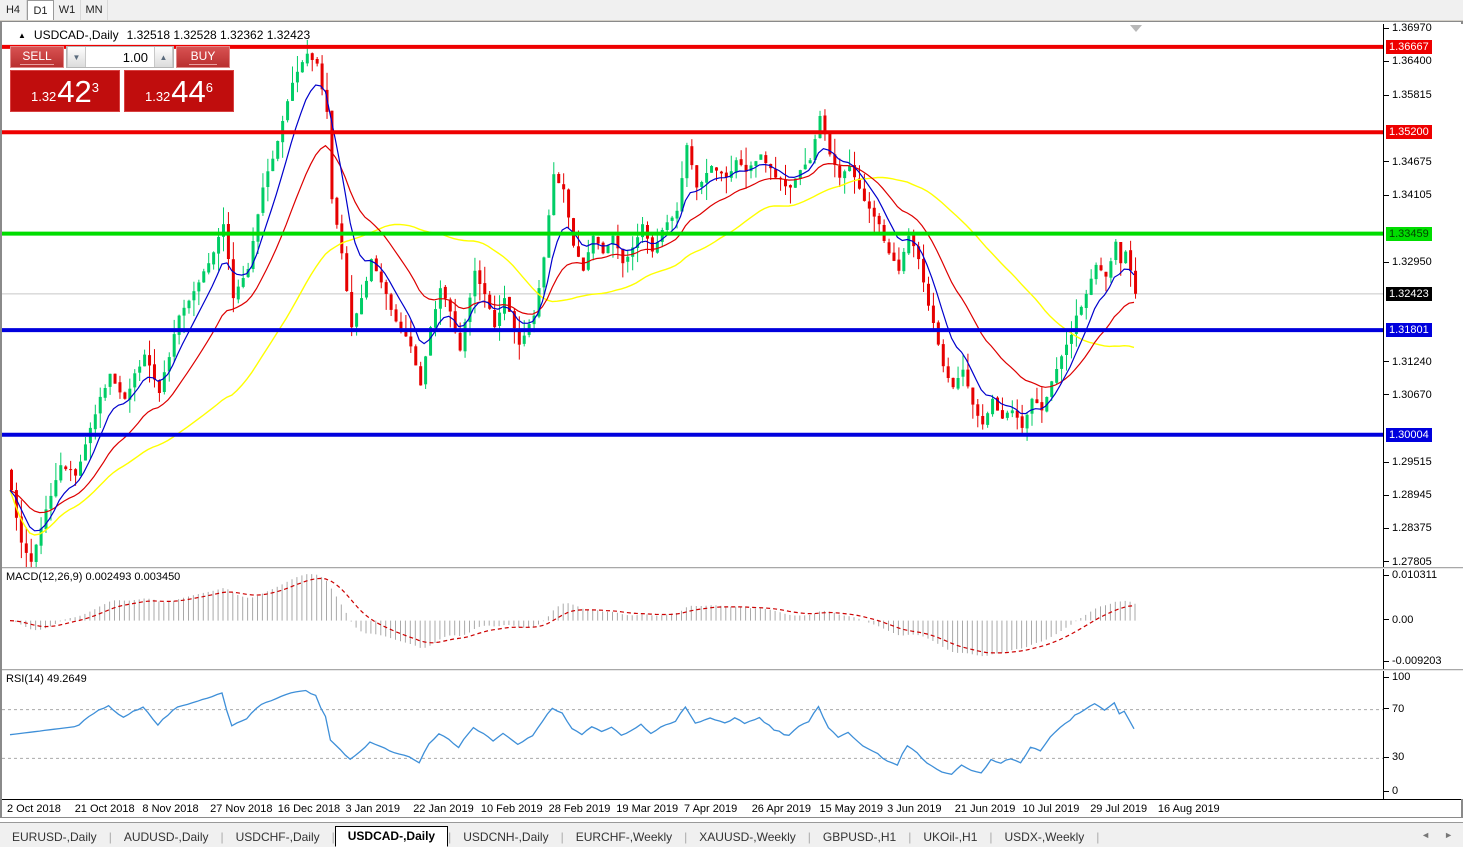 This screenshot has height=847, width=1463. I want to click on chart-quotes-label: 1.32518 1.32528 1.32362 1.32423, so click(218, 35).